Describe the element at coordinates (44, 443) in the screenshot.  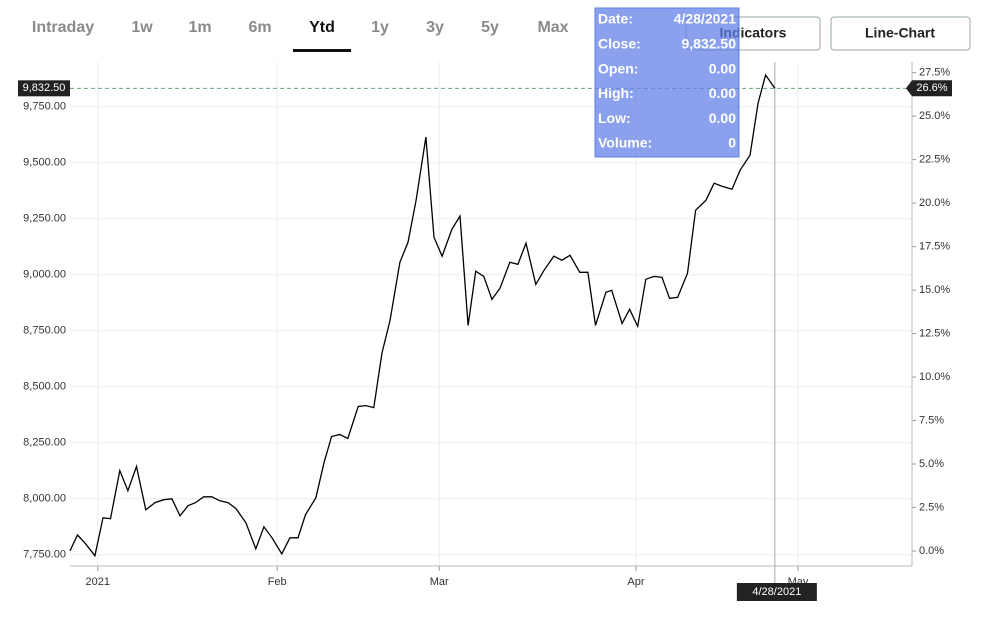
I see `y-tick-label: 8,250.00` at that location.